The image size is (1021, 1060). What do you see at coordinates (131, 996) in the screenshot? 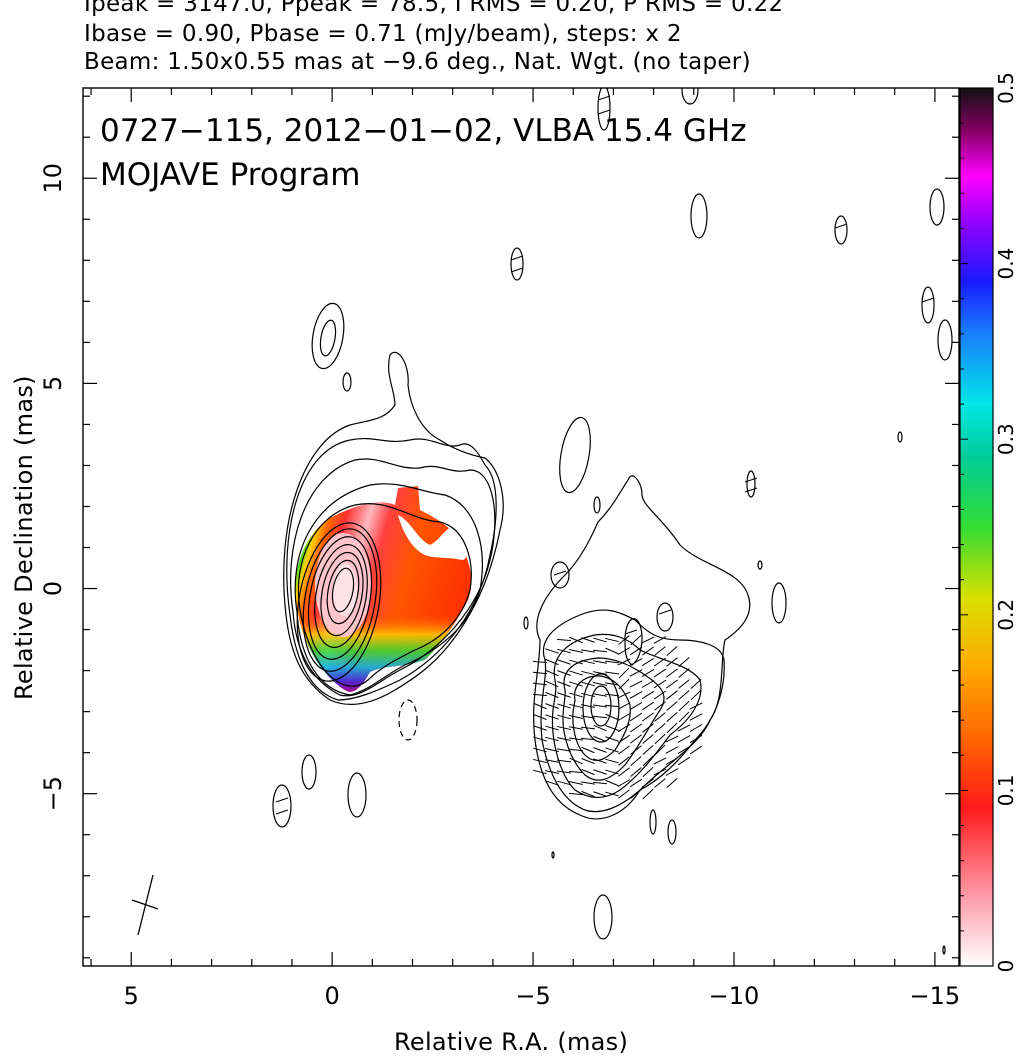
I see `x-tick-label: 5` at bounding box center [131, 996].